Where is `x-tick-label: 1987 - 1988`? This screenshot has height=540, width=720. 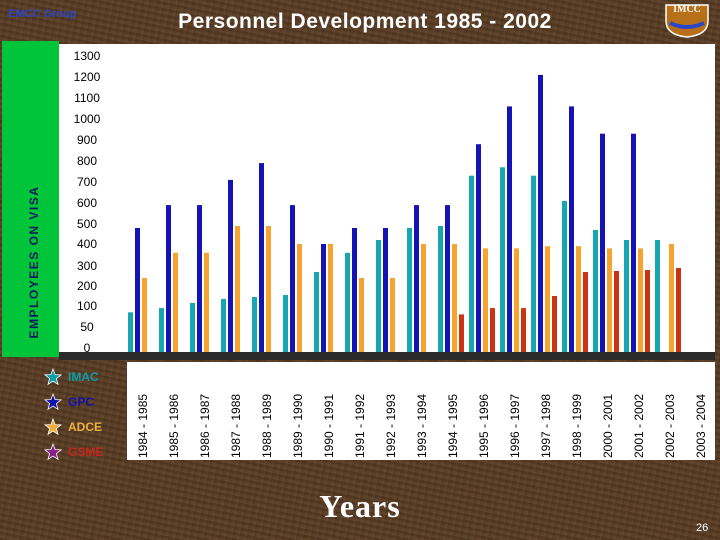 x-tick-label: 1987 - 1988 is located at coordinates (236, 425).